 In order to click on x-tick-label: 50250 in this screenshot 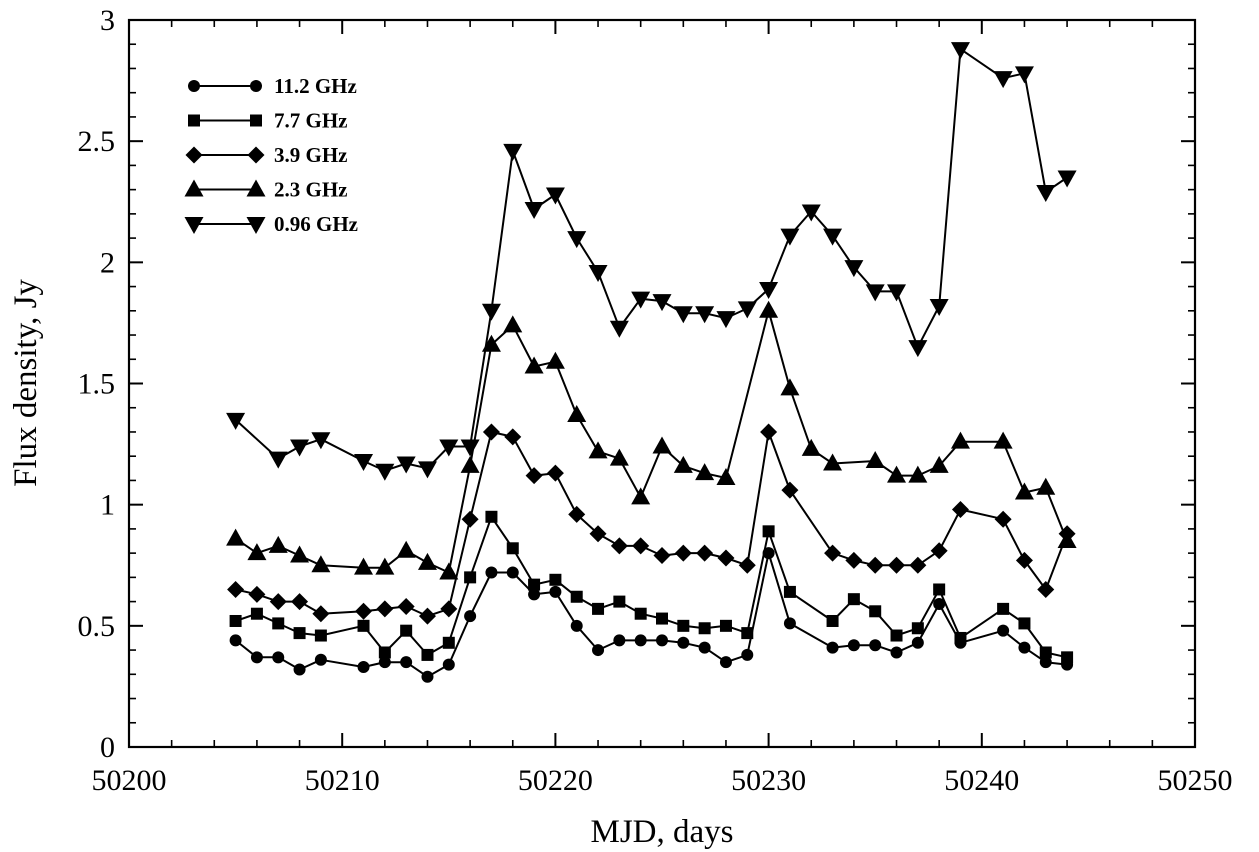, I will do `click(1195, 780)`.